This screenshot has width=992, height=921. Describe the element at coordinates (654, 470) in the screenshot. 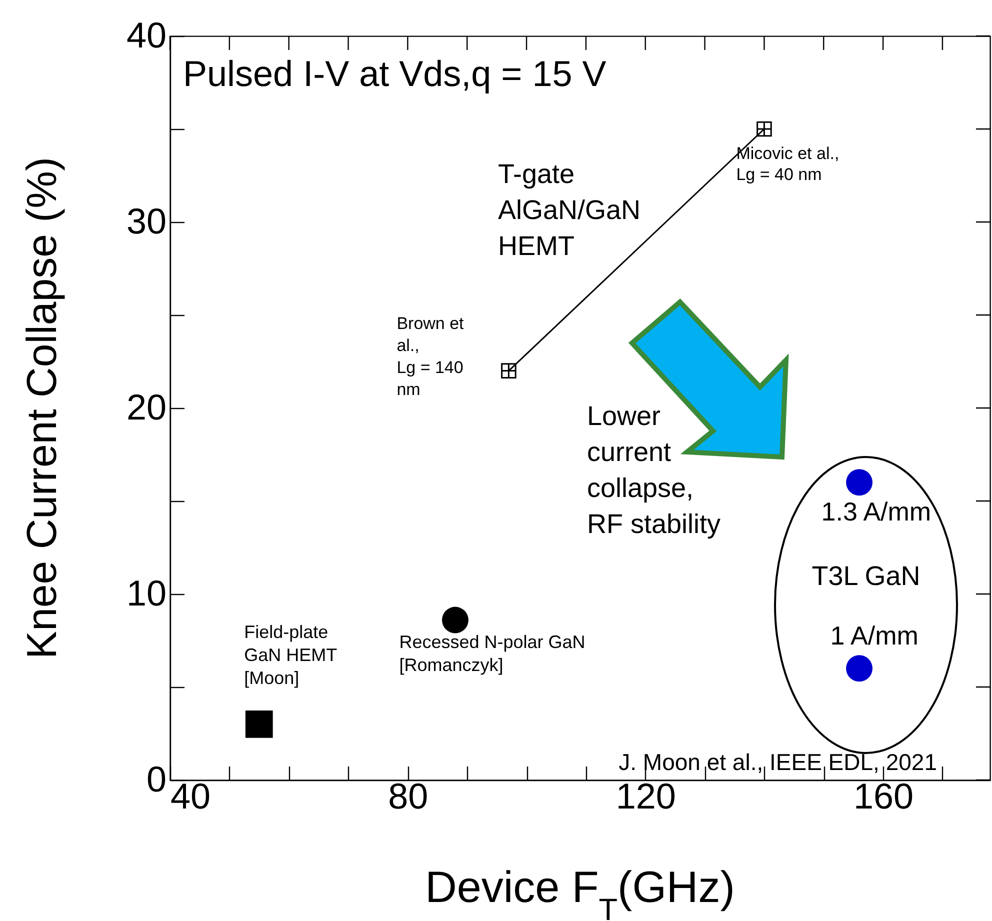

I see `annotation: Lower current collapse, RF stability` at that location.